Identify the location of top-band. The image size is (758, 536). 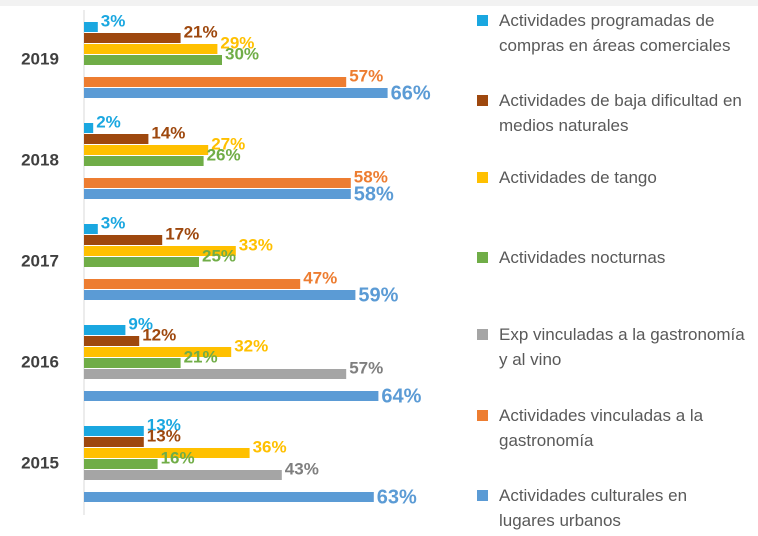
(379, 3).